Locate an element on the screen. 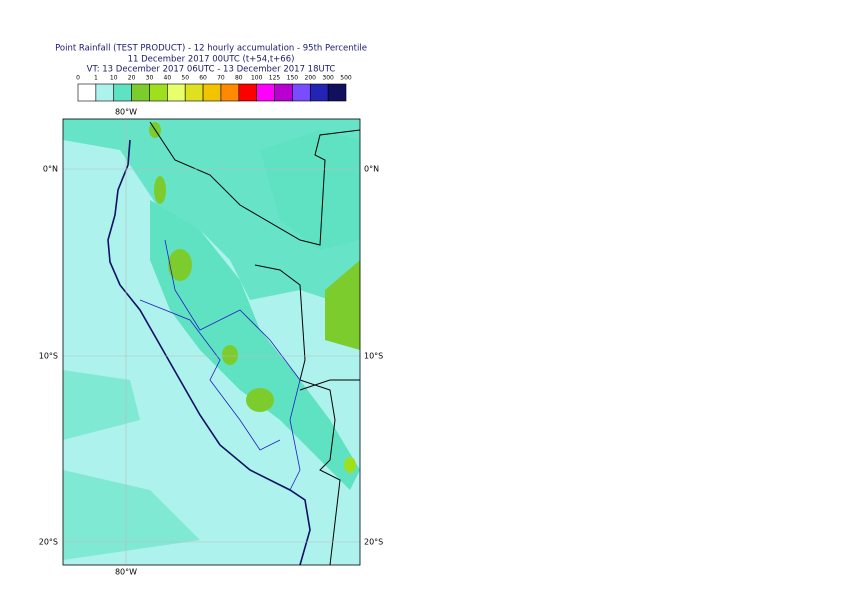 The height and width of the screenshot is (596, 842). legend-label: 60 is located at coordinates (203, 78).